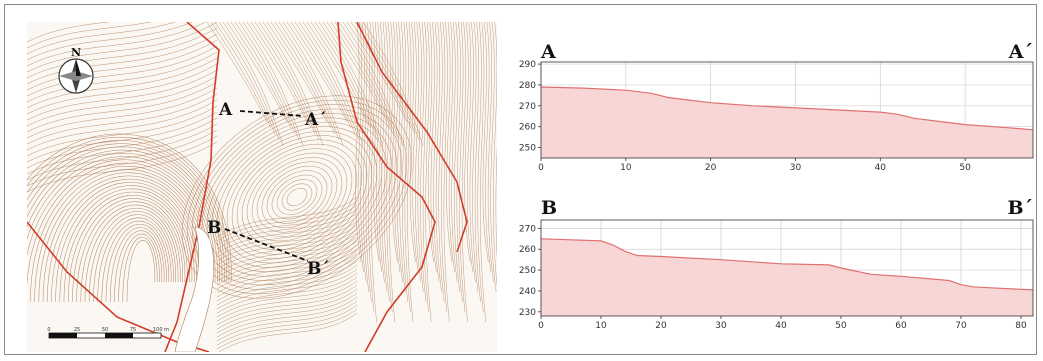 The width and height of the screenshot is (1043, 361). I want to click on profile-a-plot-border, so click(787, 110).